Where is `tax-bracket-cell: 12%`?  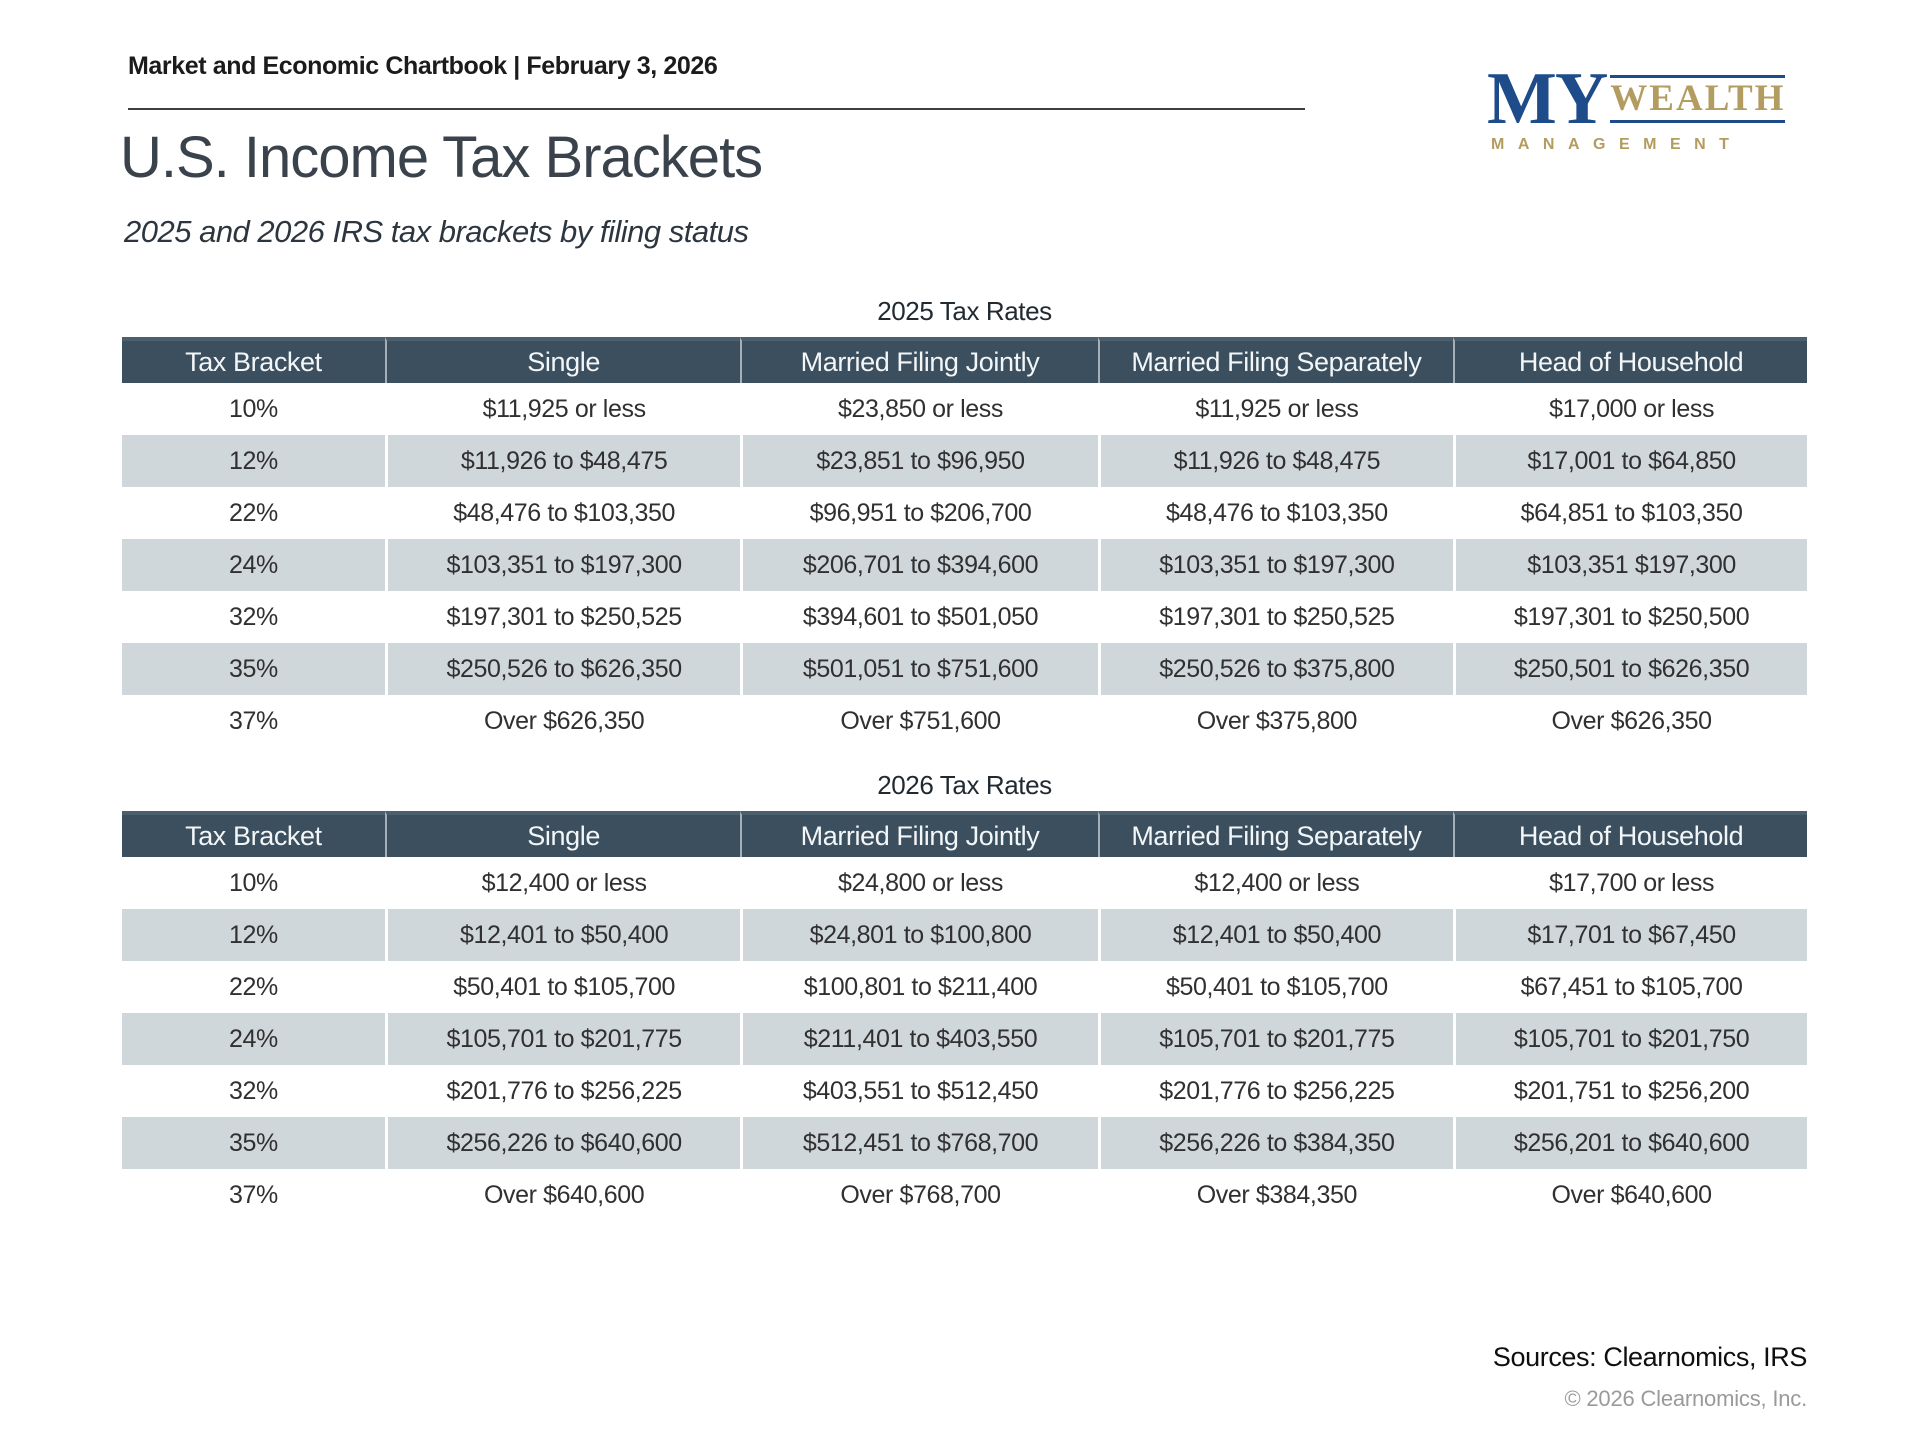
tax-bracket-cell: 12% is located at coordinates (253, 935).